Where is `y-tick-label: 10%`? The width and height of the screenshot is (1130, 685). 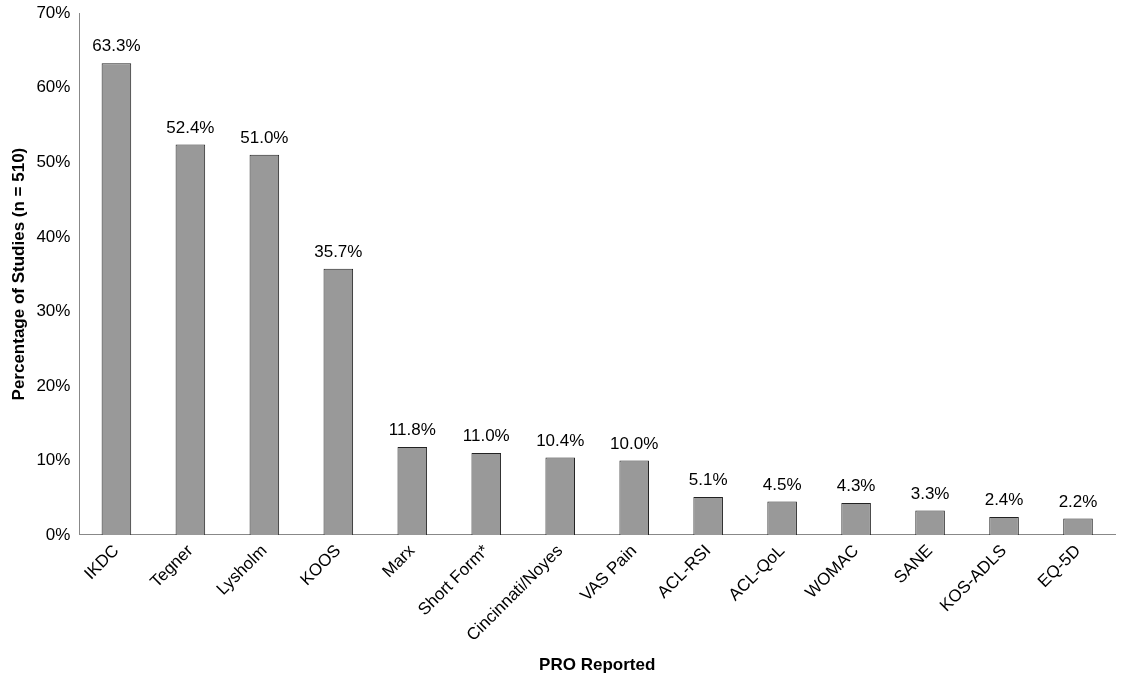
y-tick-label: 10% is located at coordinates (53, 460).